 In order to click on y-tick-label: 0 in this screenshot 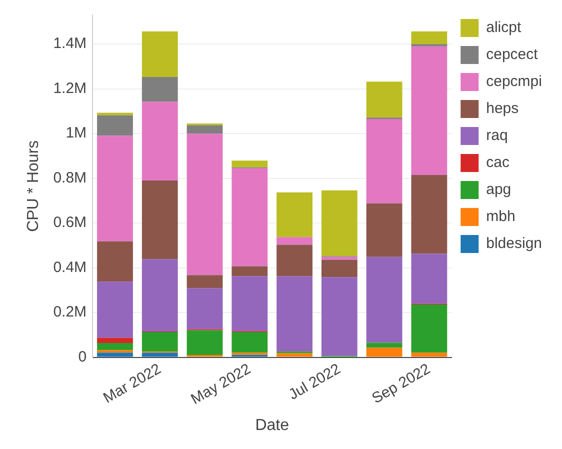, I will do `click(82, 357)`.